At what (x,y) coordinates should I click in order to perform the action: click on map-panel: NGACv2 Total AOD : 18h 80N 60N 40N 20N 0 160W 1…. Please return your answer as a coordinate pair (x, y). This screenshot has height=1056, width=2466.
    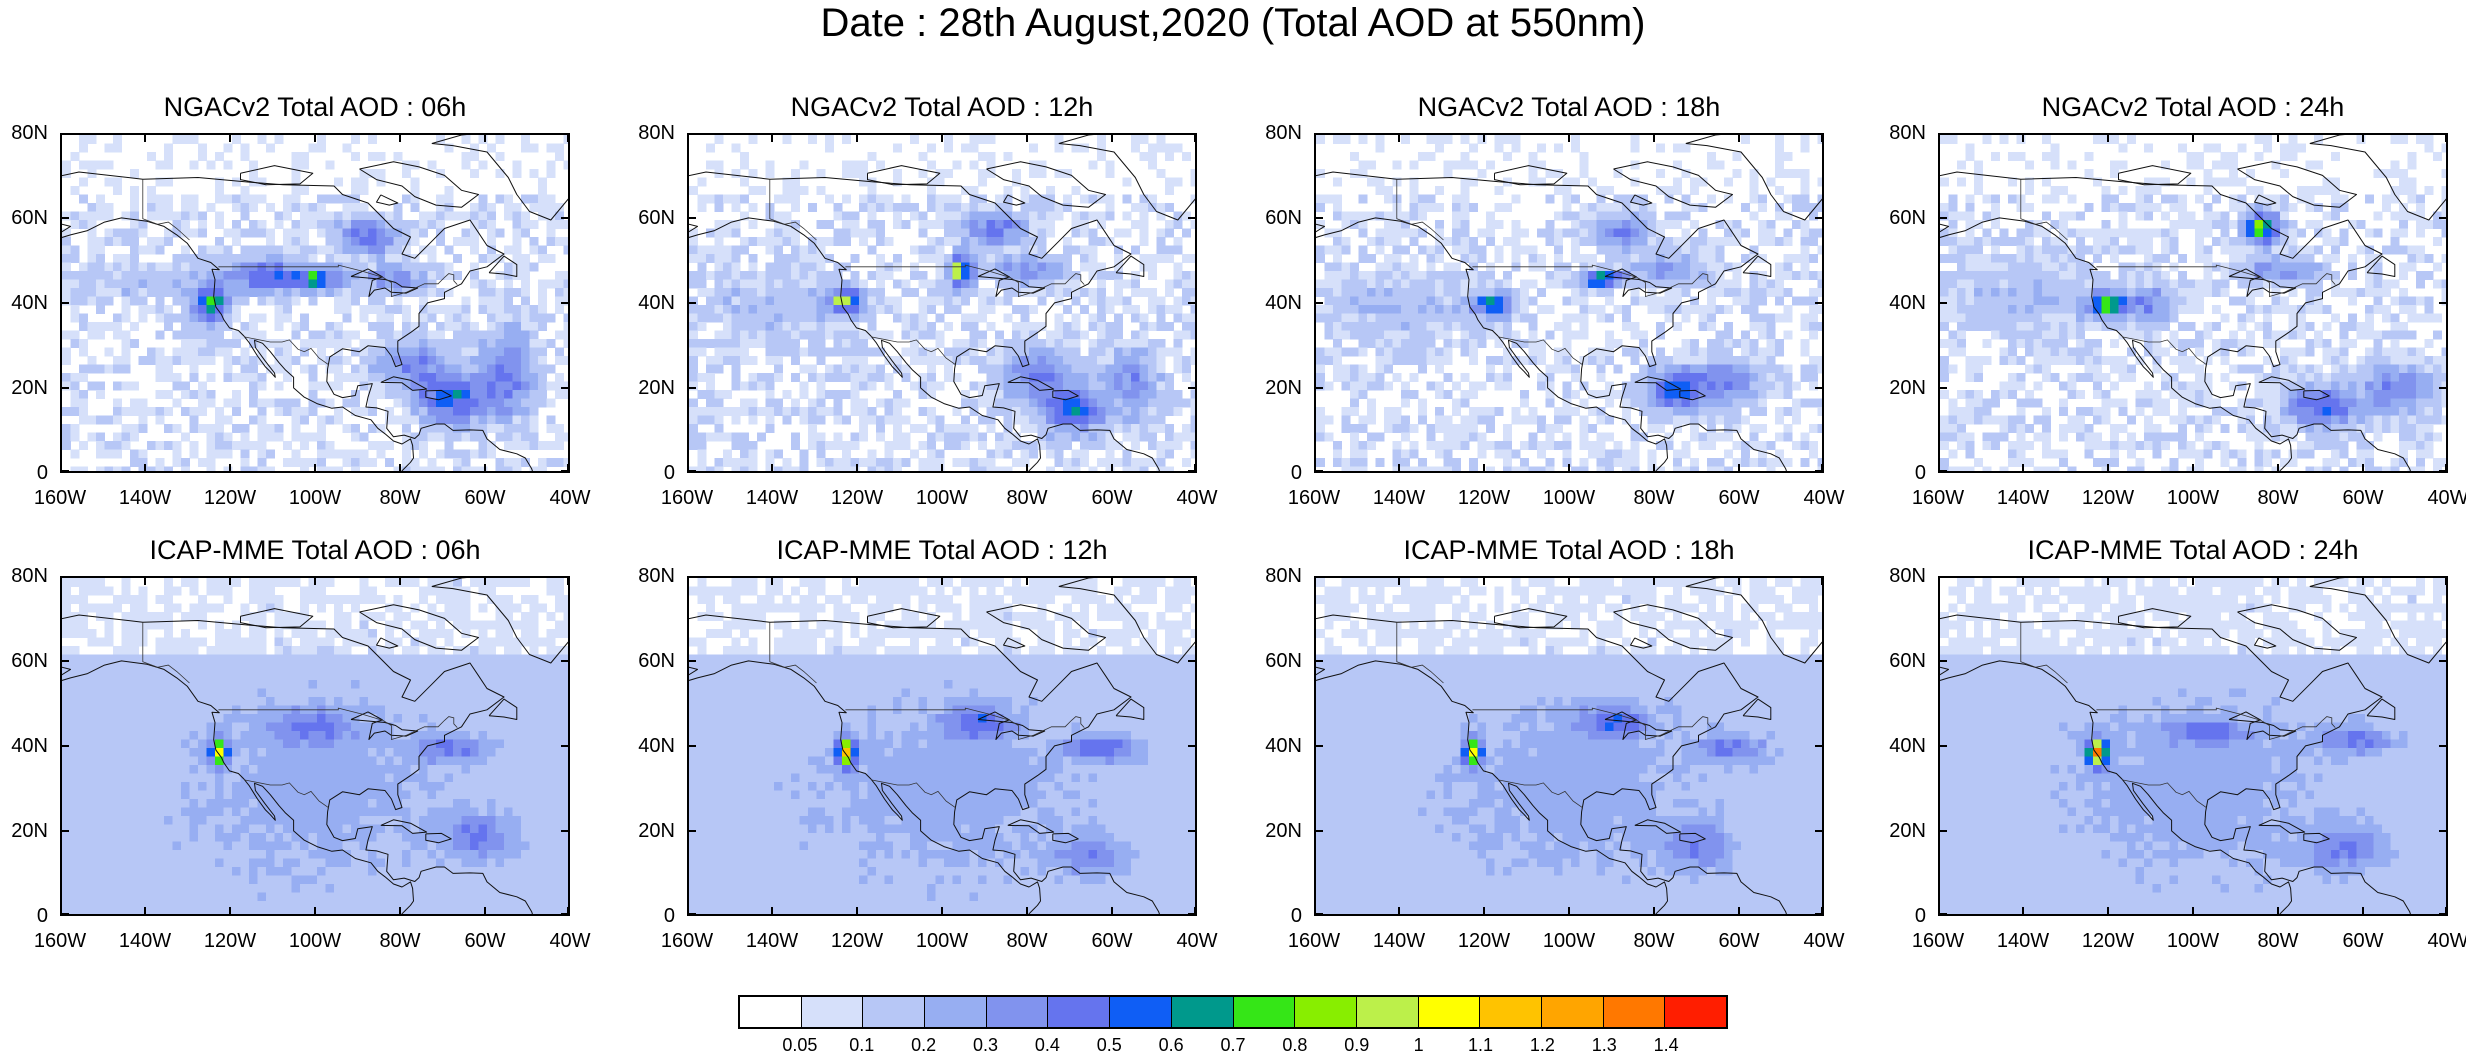
    Looking at the image, I should click on (1554, 300).